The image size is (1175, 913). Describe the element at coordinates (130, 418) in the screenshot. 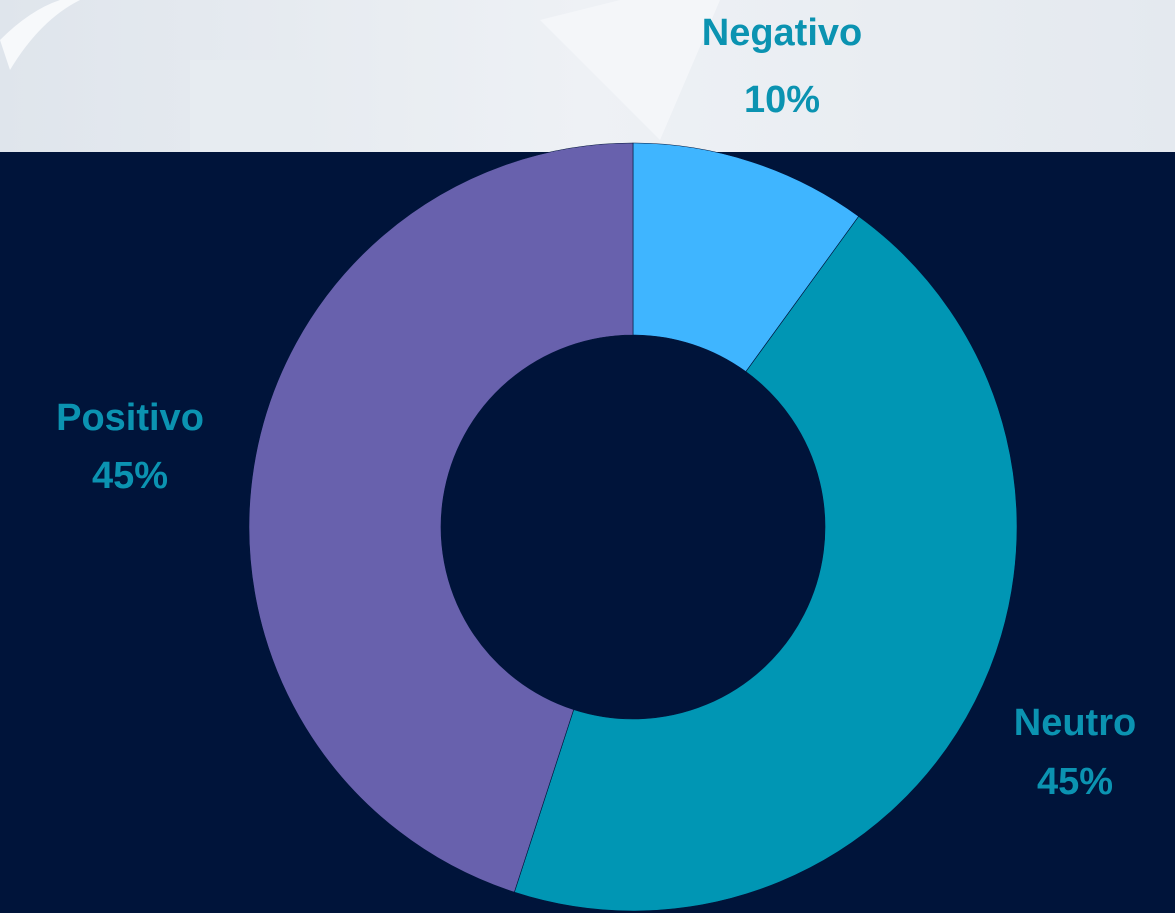

I see `data-label-name: Positivo` at that location.